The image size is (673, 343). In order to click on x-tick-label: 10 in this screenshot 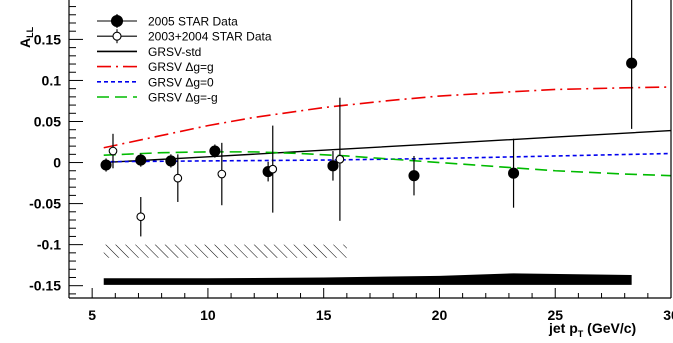, I will do `click(208, 315)`.